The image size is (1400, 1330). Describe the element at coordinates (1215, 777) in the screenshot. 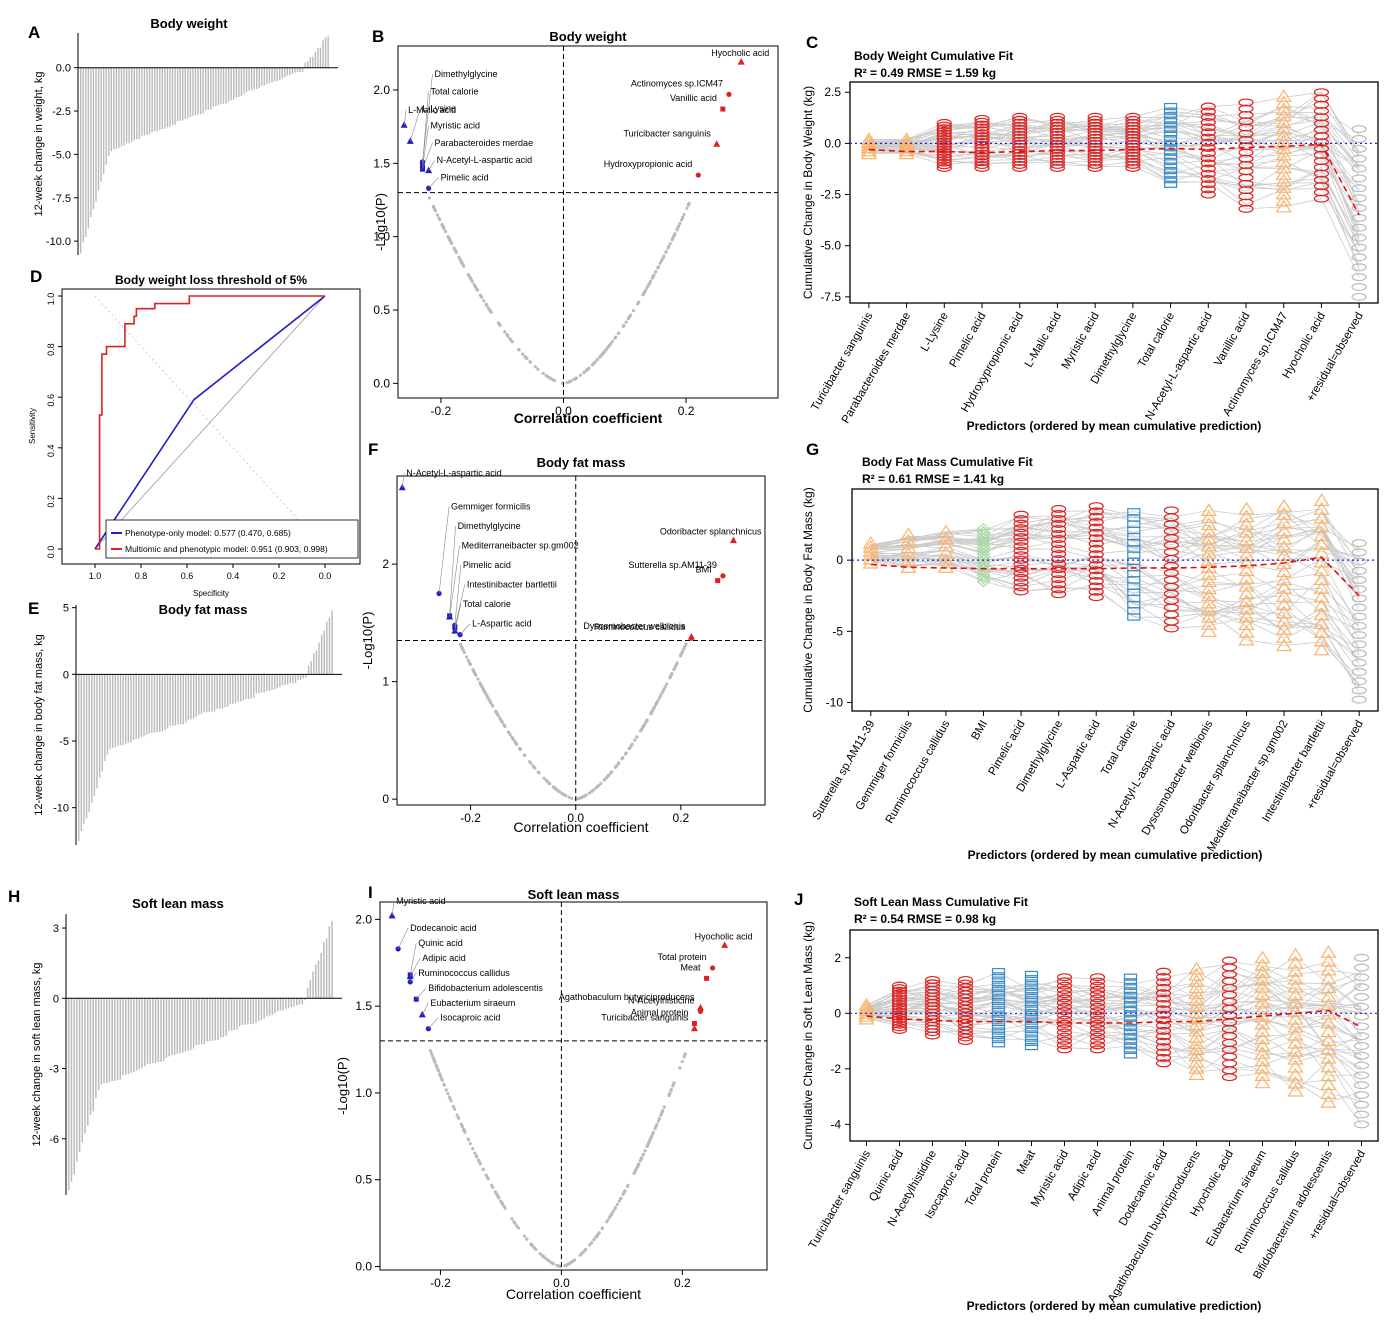

I see `x-tick-label-G-10: Odoribacter splanchnicus` at that location.